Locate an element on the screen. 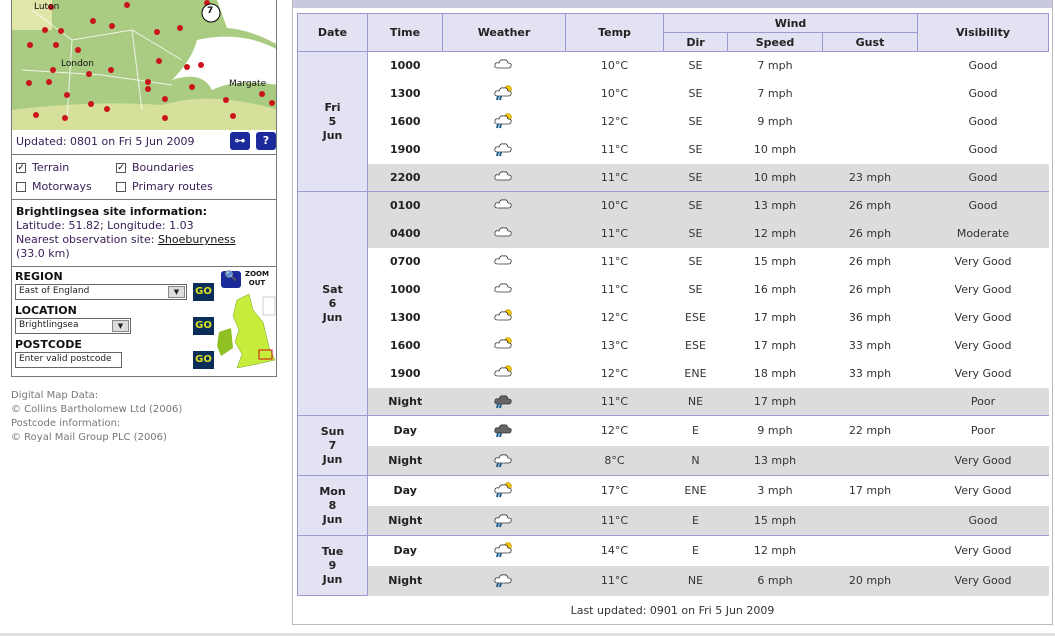 Image resolution: width=1055 pixels, height=636 pixels. sun-cloud-icon is located at coordinates (504, 346).